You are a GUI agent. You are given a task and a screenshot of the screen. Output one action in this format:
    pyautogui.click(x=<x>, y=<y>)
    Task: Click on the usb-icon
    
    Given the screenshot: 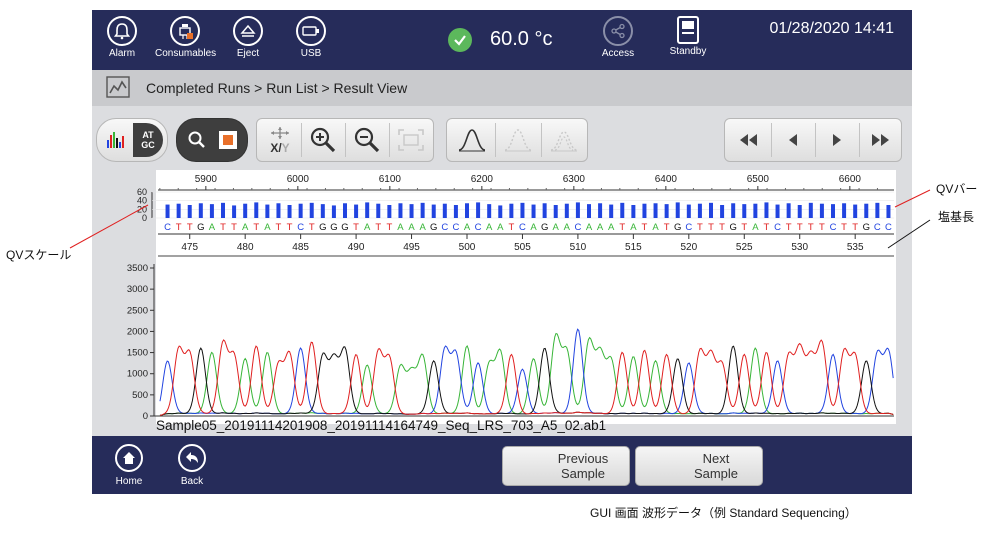 What is the action you would take?
    pyautogui.click(x=311, y=31)
    